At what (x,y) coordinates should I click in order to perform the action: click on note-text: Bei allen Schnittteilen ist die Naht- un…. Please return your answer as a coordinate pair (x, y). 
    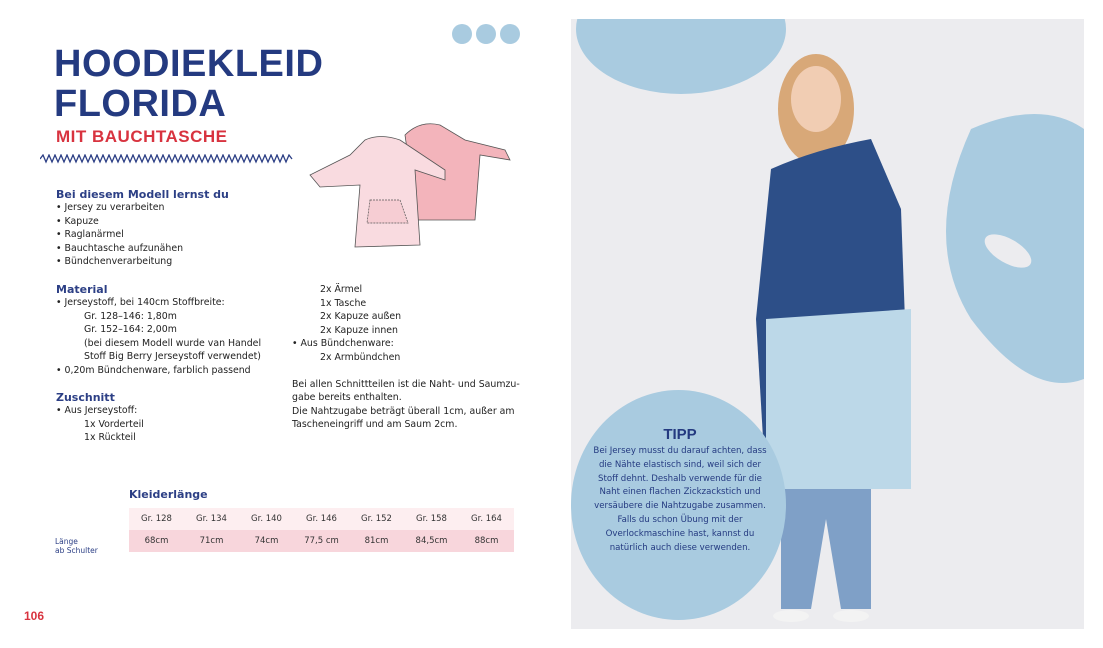
    Looking at the image, I should click on (406, 384).